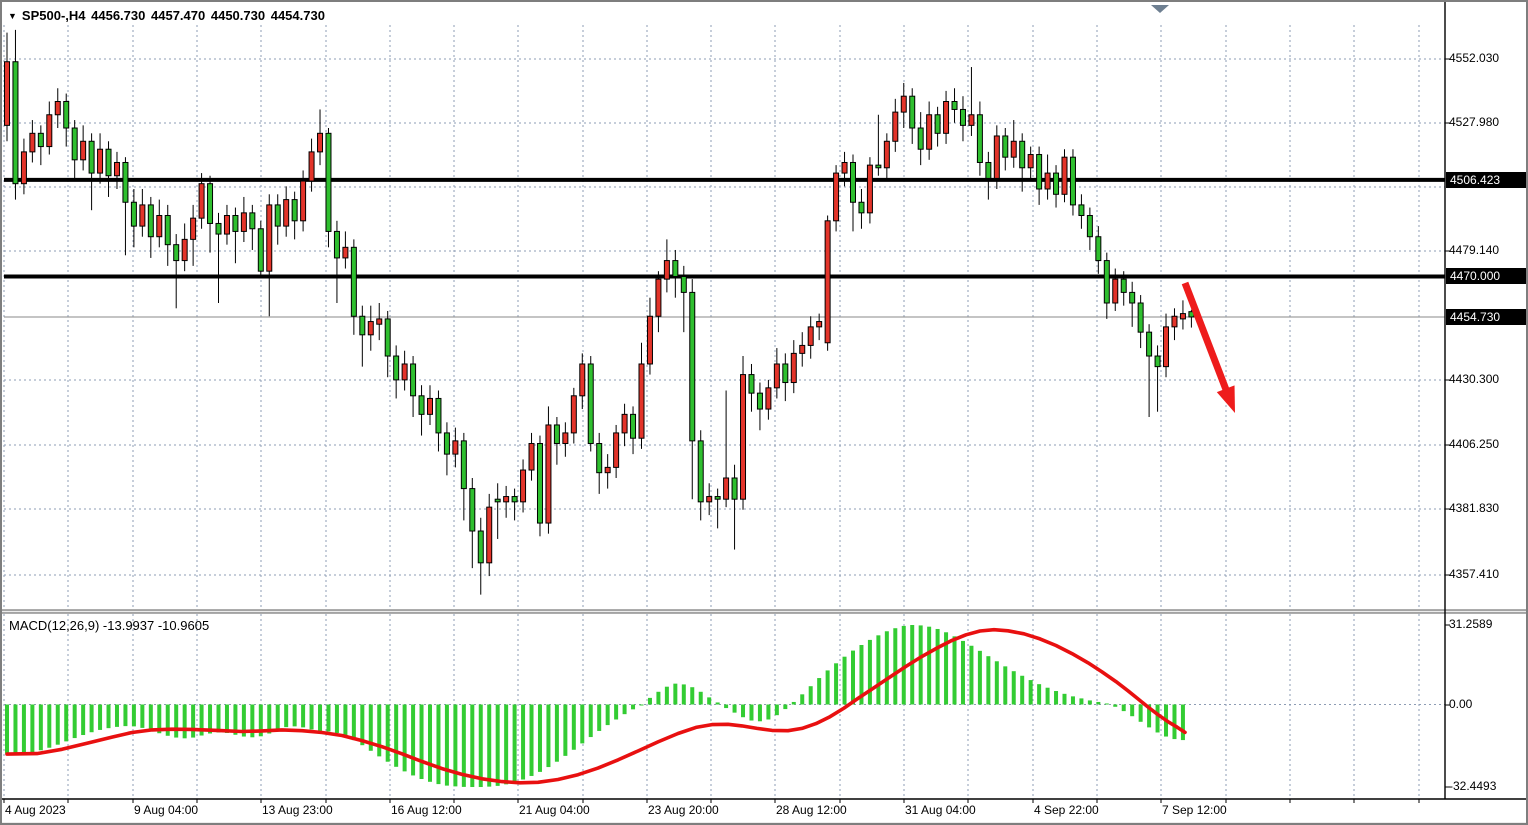  I want to click on pane-splitter, so click(765, 611).